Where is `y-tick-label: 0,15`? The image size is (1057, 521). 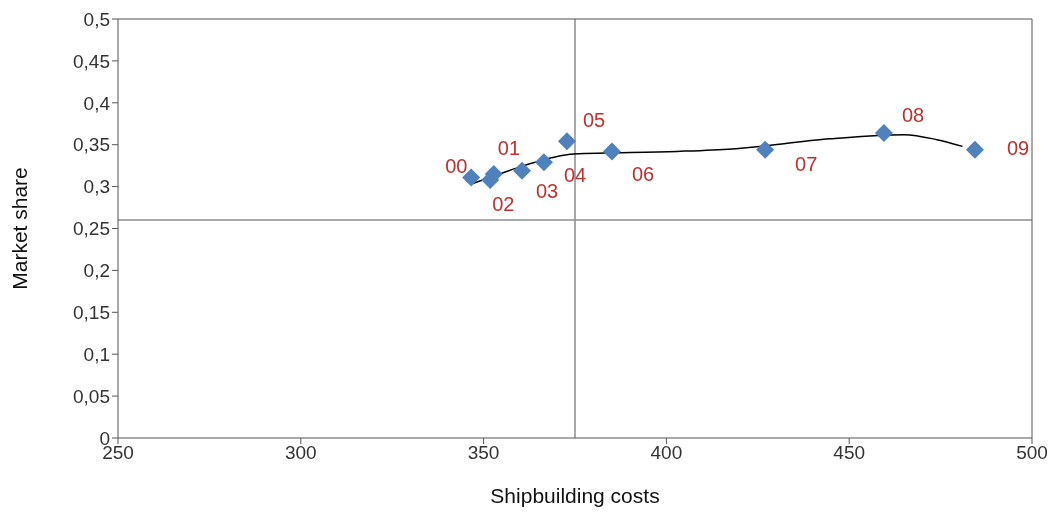
y-tick-label: 0,15 is located at coordinates (91, 313).